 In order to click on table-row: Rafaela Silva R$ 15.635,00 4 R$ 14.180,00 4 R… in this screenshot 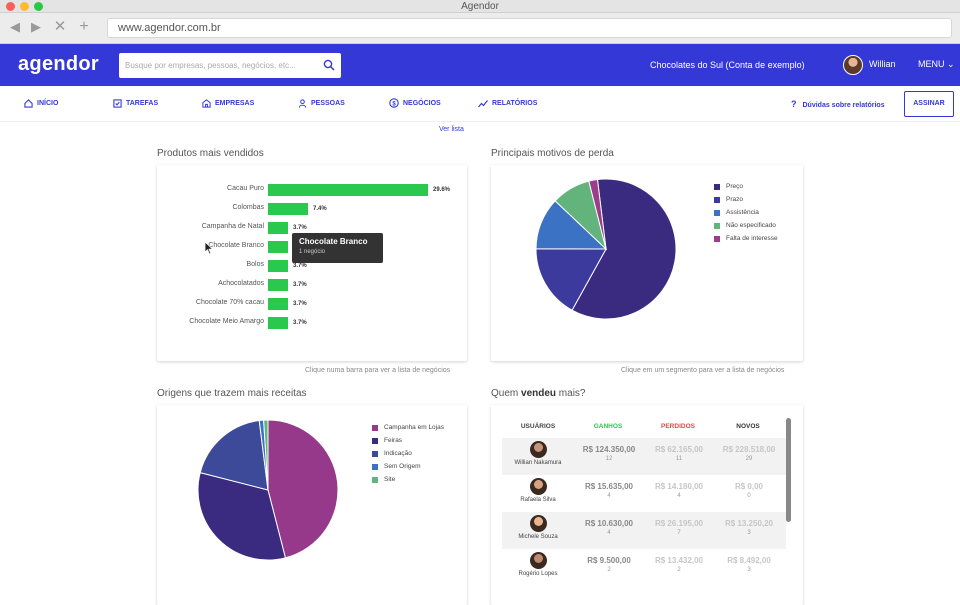, I will do `click(644, 493)`.